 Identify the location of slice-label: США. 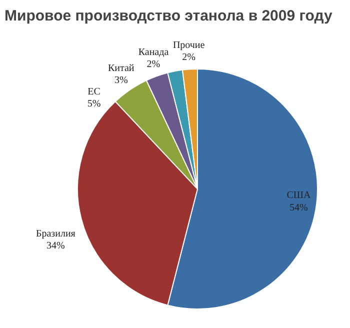
(299, 196).